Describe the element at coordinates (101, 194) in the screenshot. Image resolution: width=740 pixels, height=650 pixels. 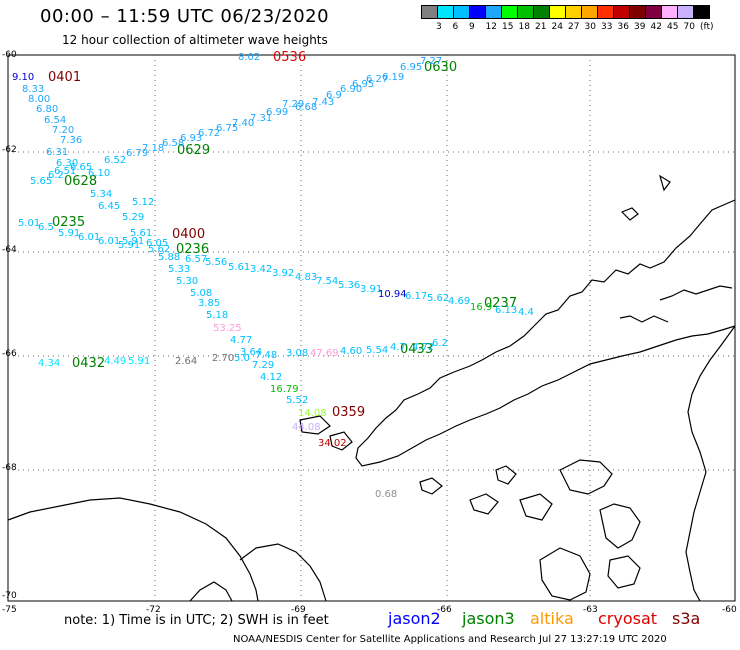
I see `swh-value-label: 5.34` at that location.